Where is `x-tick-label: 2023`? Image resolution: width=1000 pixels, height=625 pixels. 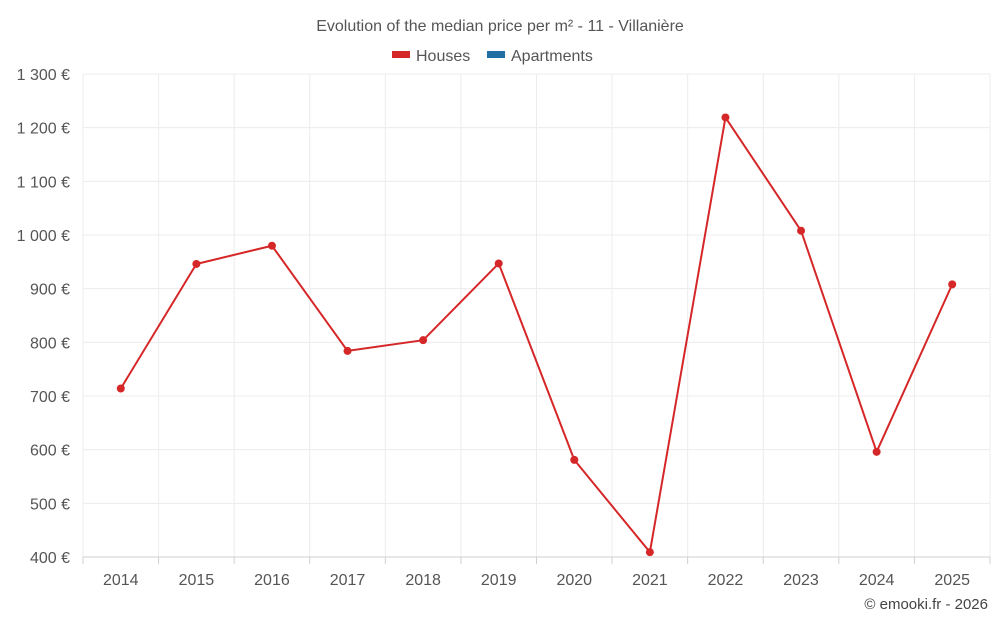
x-tick-label: 2023 is located at coordinates (801, 580).